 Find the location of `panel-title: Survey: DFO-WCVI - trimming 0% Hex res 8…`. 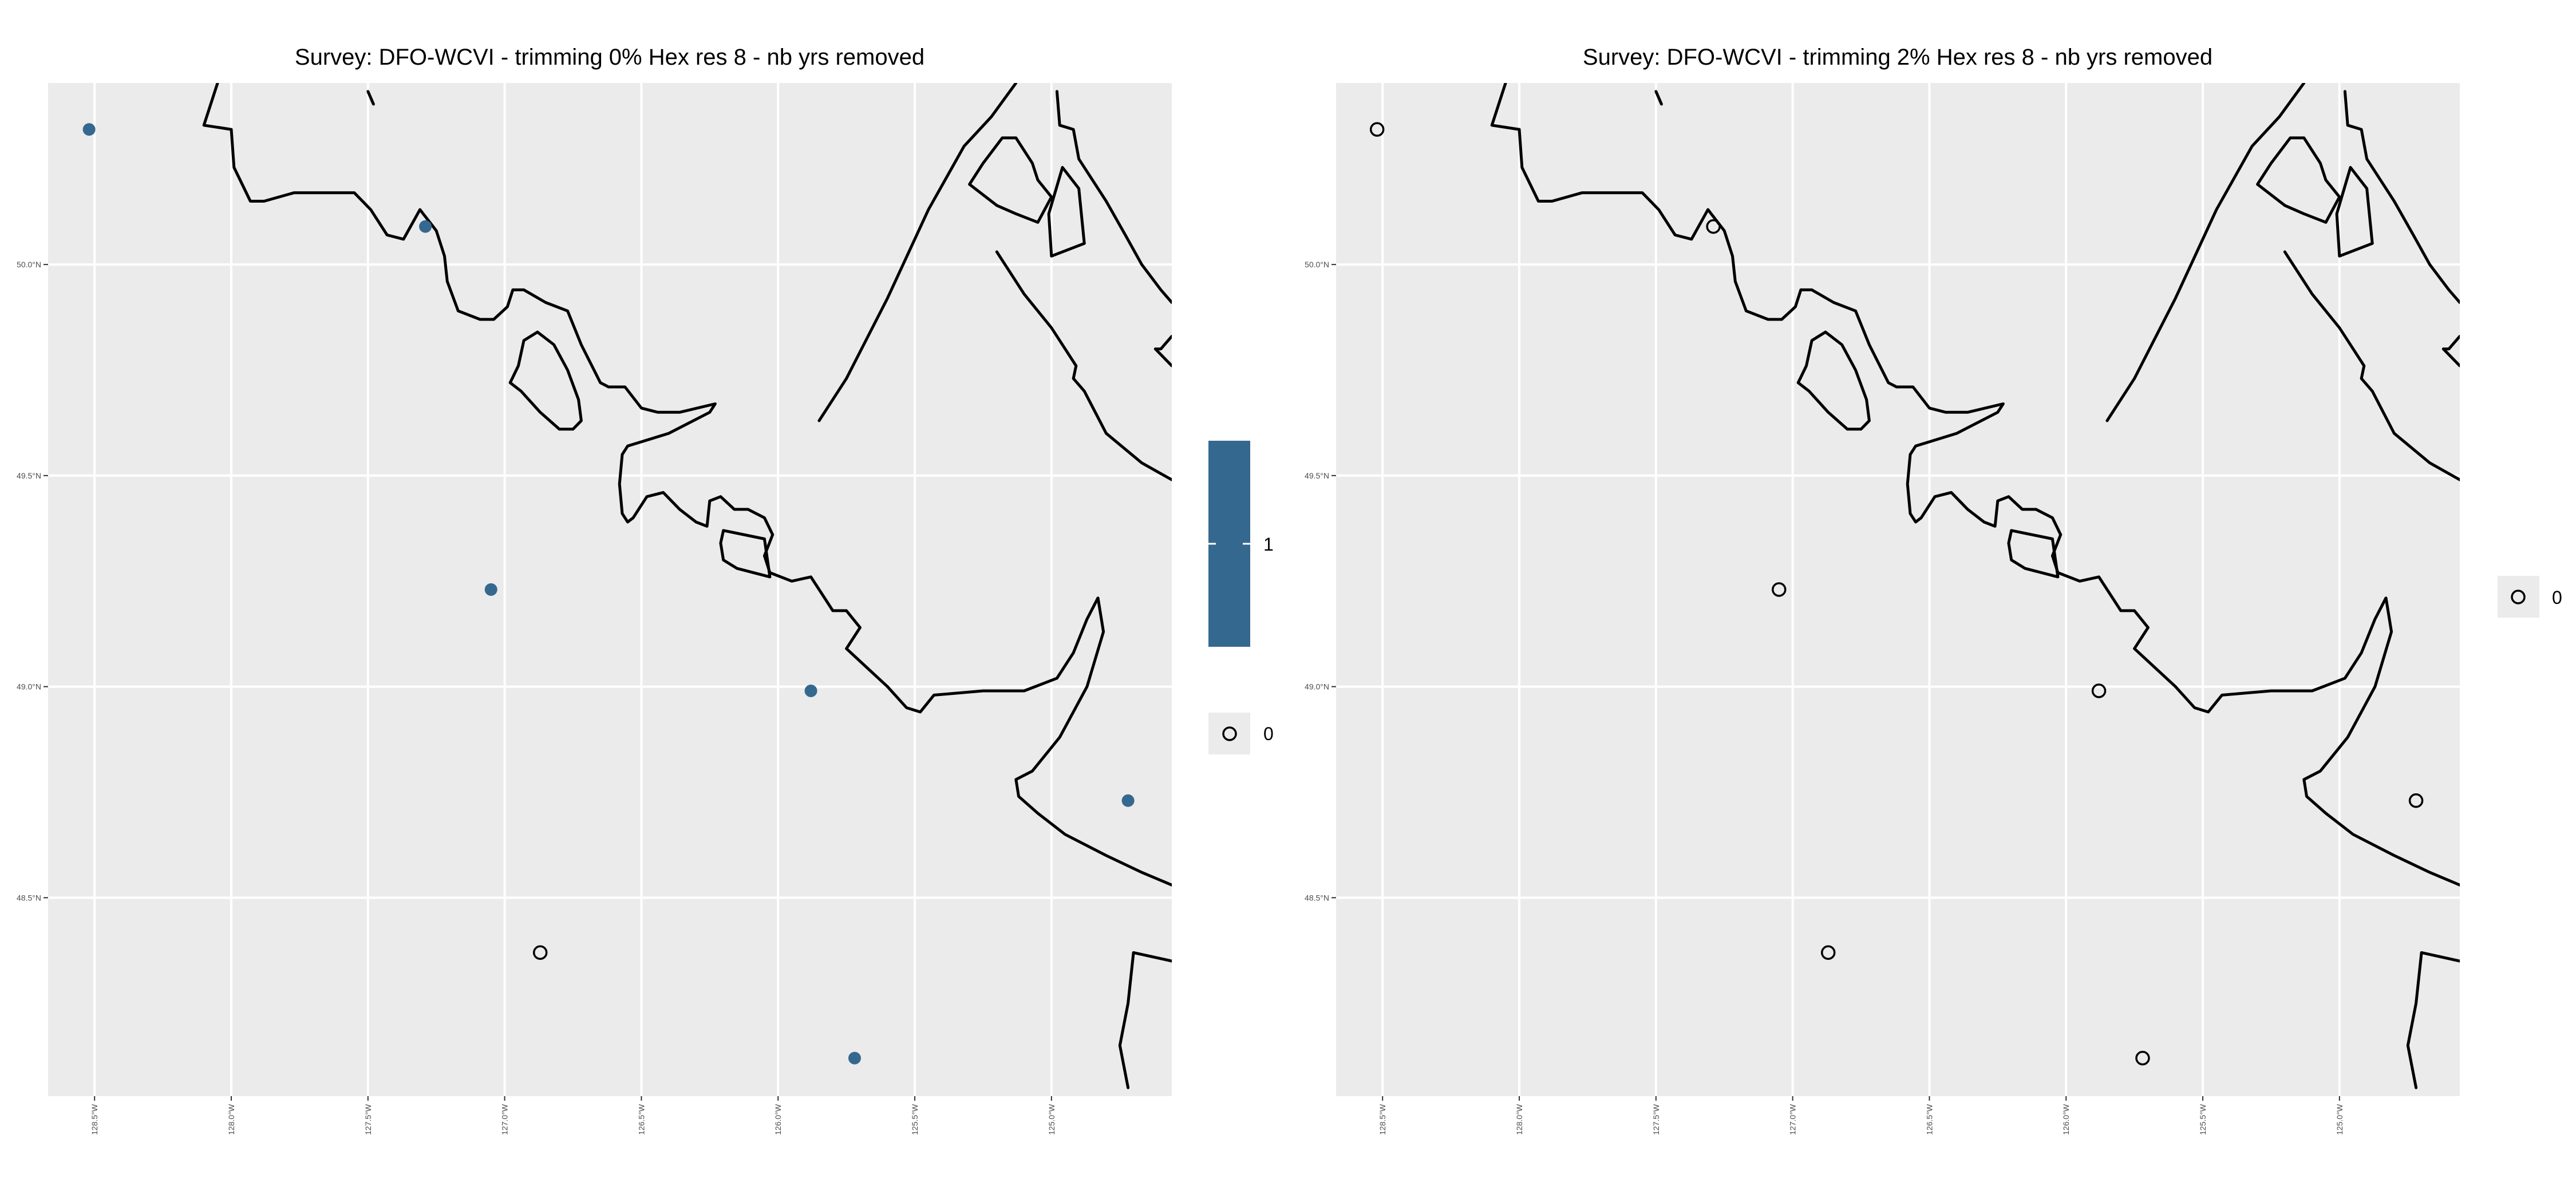

panel-title: Survey: DFO-WCVI - trimming 0% Hex res 8… is located at coordinates (609, 57).